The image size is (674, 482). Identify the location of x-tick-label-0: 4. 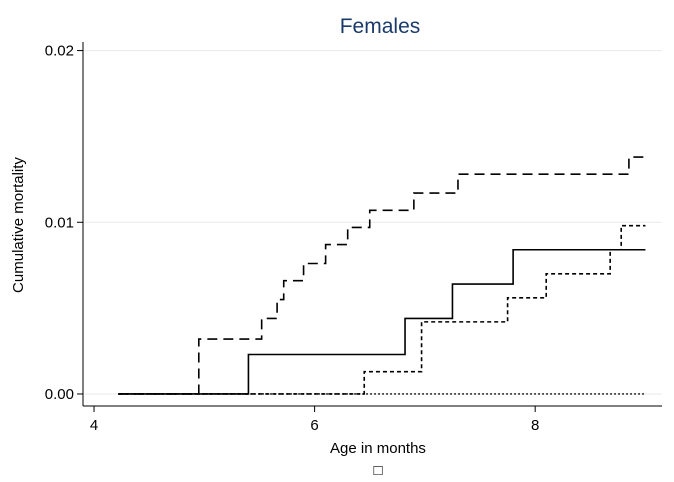
(94, 425).